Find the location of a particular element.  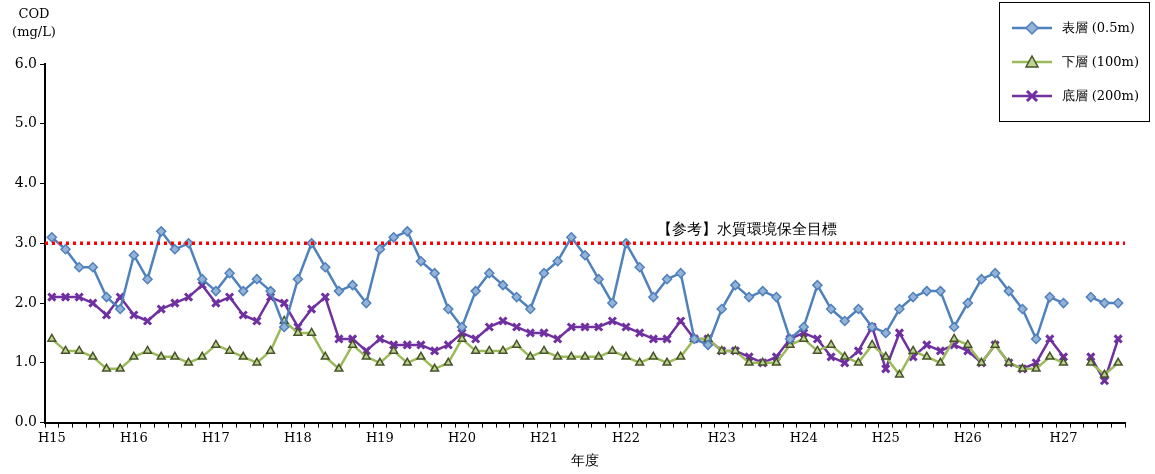

x-tick-label: H19 is located at coordinates (379, 437).